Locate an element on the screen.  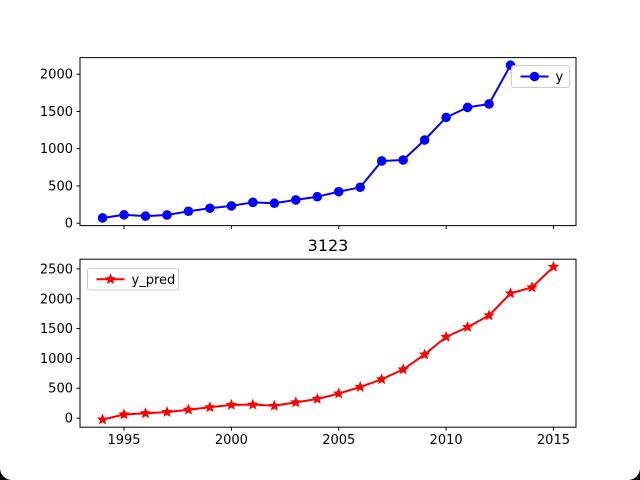
legend-box is located at coordinates (133, 279).